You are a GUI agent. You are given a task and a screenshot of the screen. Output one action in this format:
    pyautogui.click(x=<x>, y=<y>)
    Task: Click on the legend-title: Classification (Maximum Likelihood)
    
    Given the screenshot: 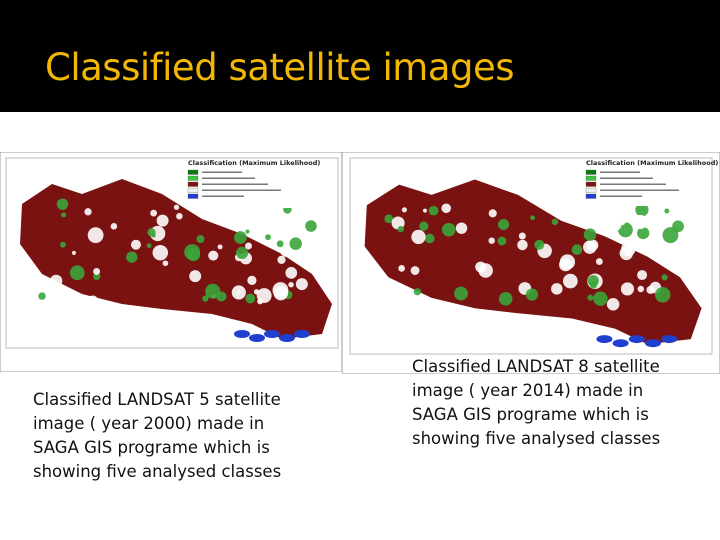 What is the action you would take?
    pyautogui.click(x=652, y=163)
    